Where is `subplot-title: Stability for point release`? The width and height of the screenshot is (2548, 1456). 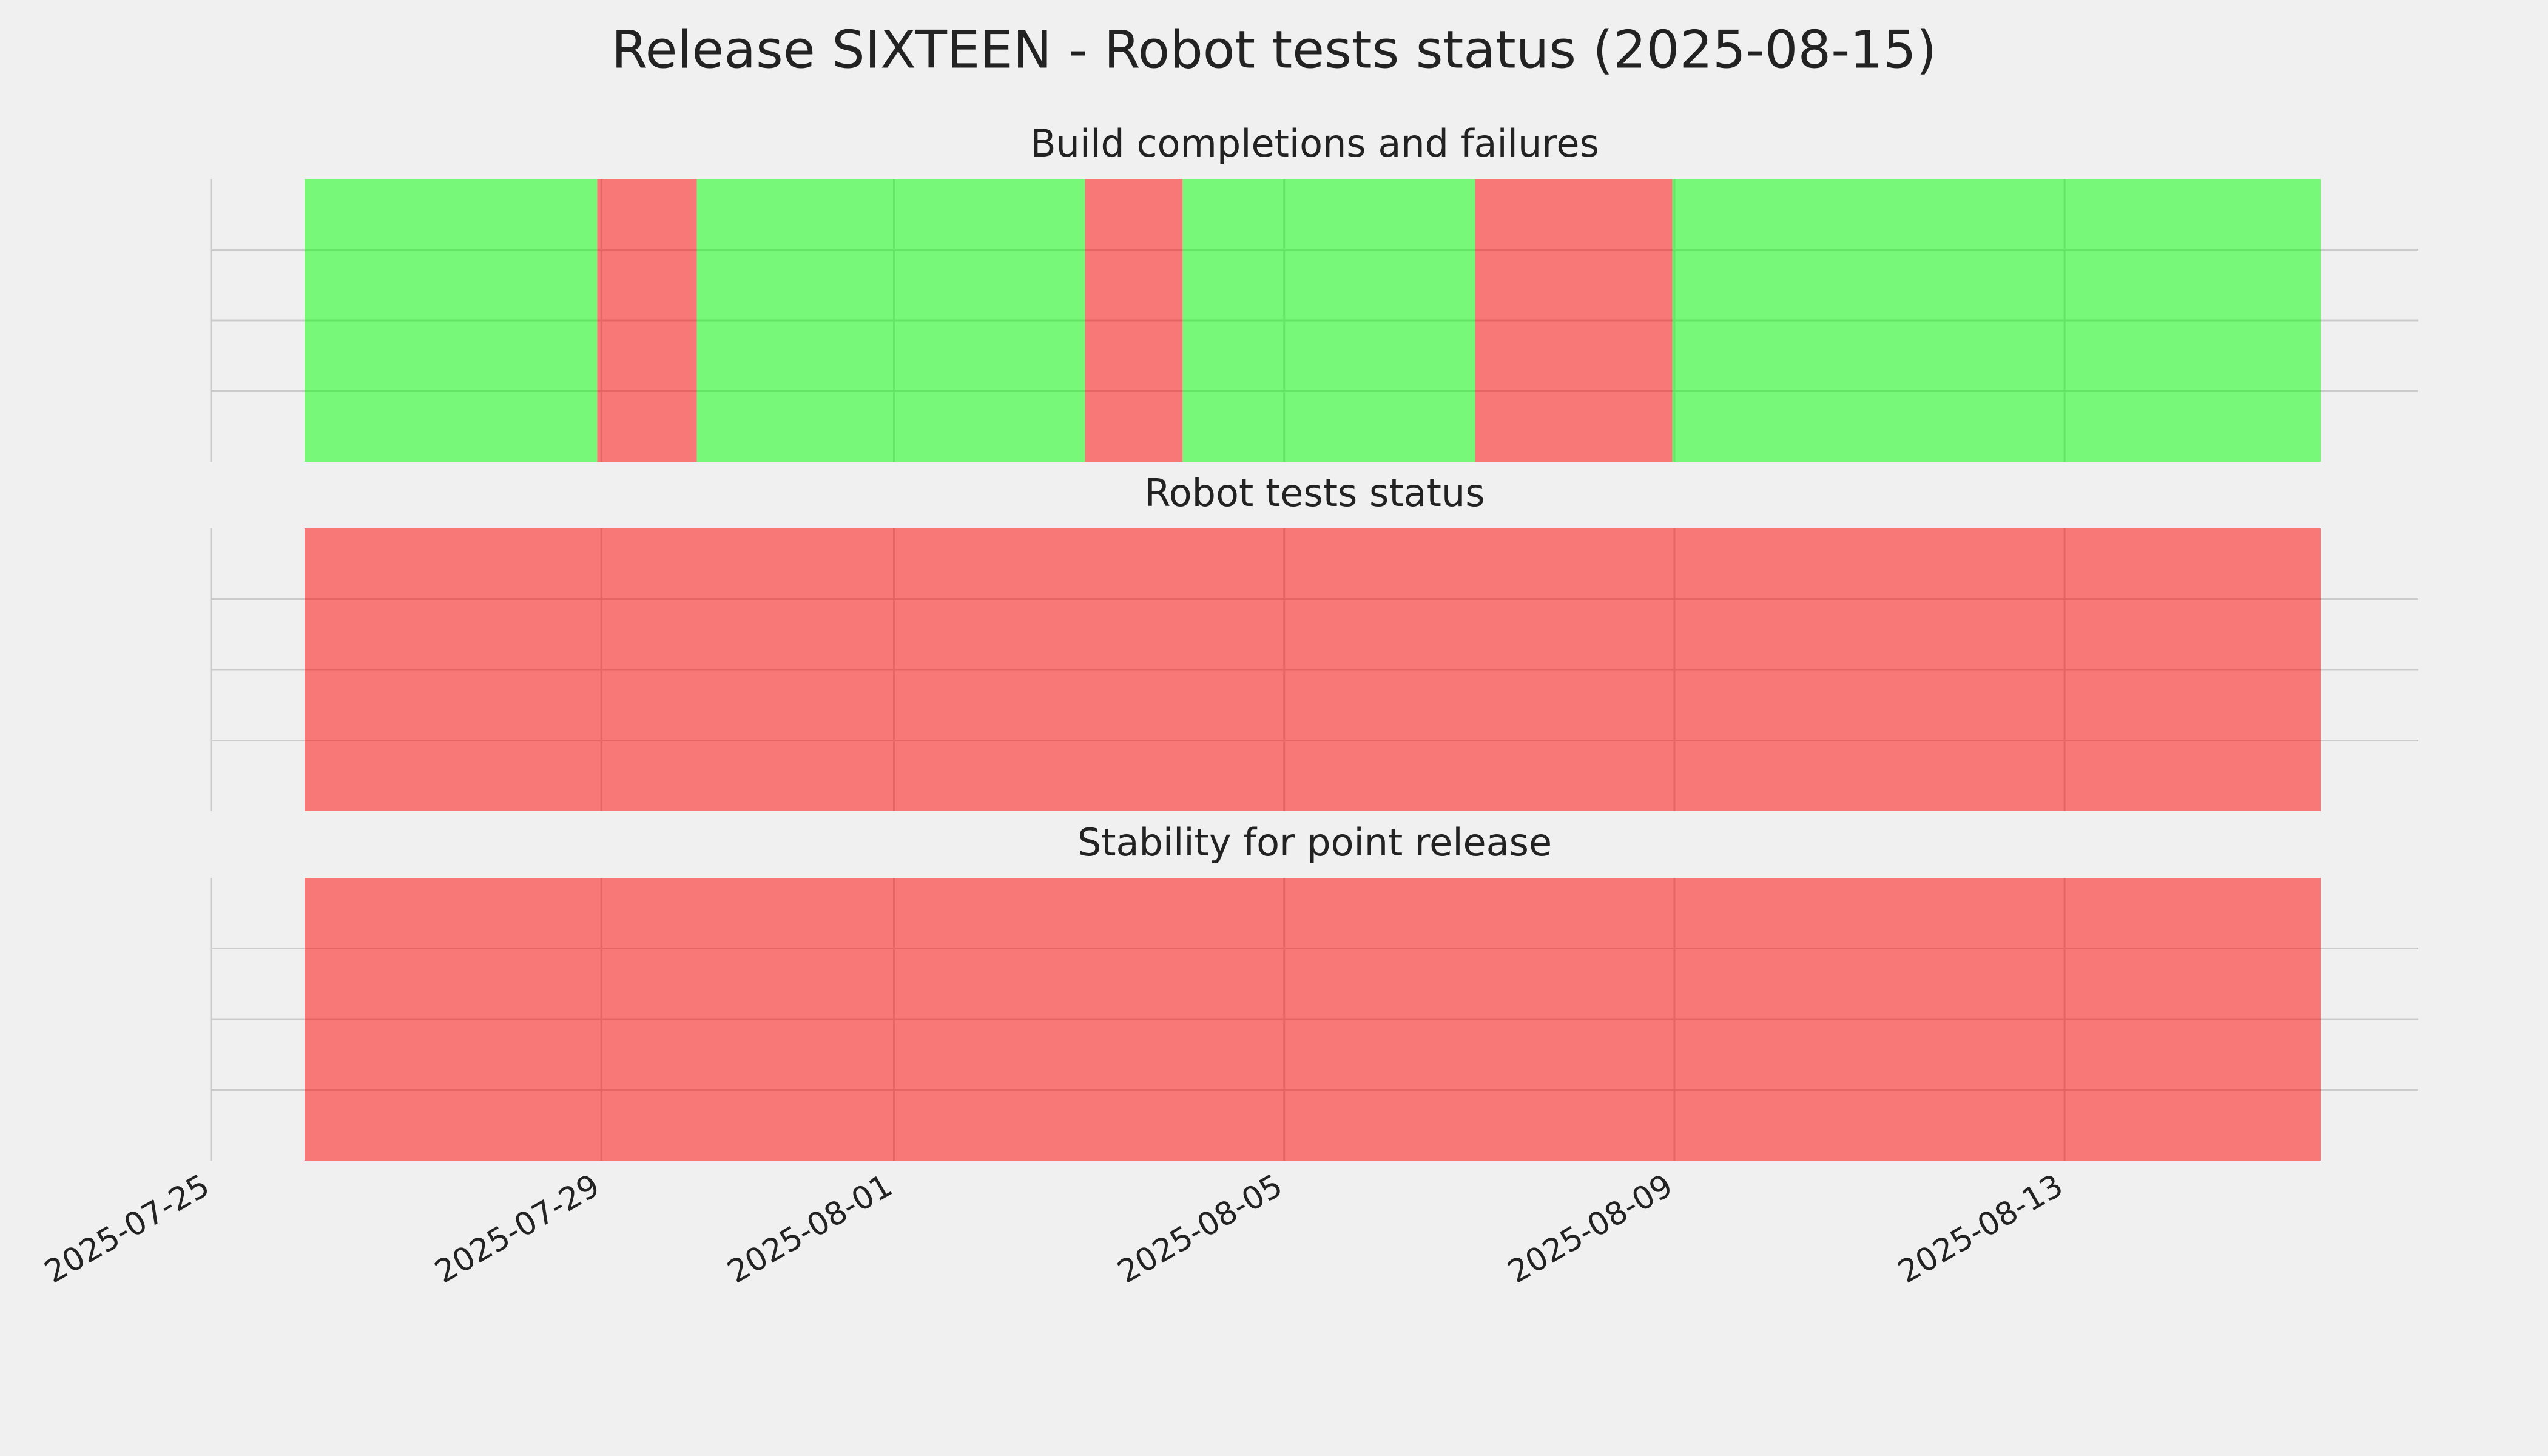
subplot-title: Stability for point release is located at coordinates (1314, 842).